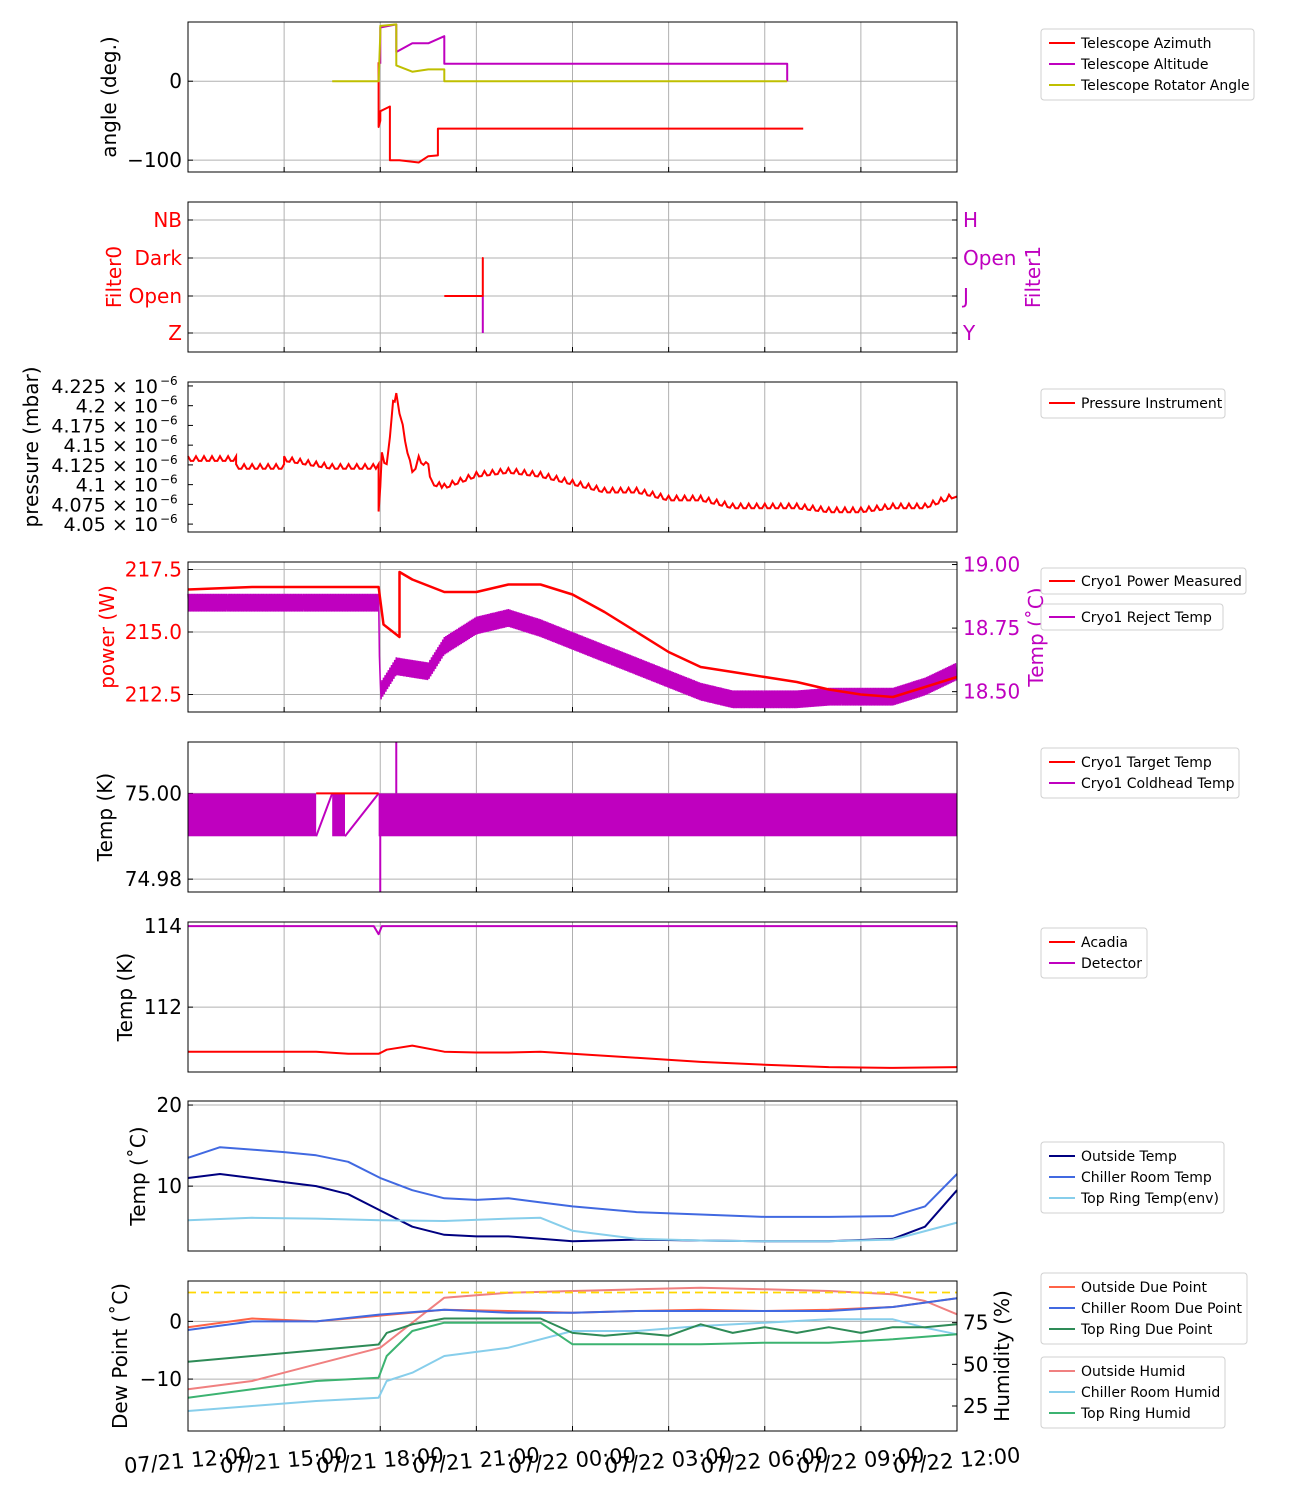 The height and width of the screenshot is (1500, 1300). Describe the element at coordinates (1145, 44) in the screenshot. I see `legend-label: Telescope Azimuth` at that location.